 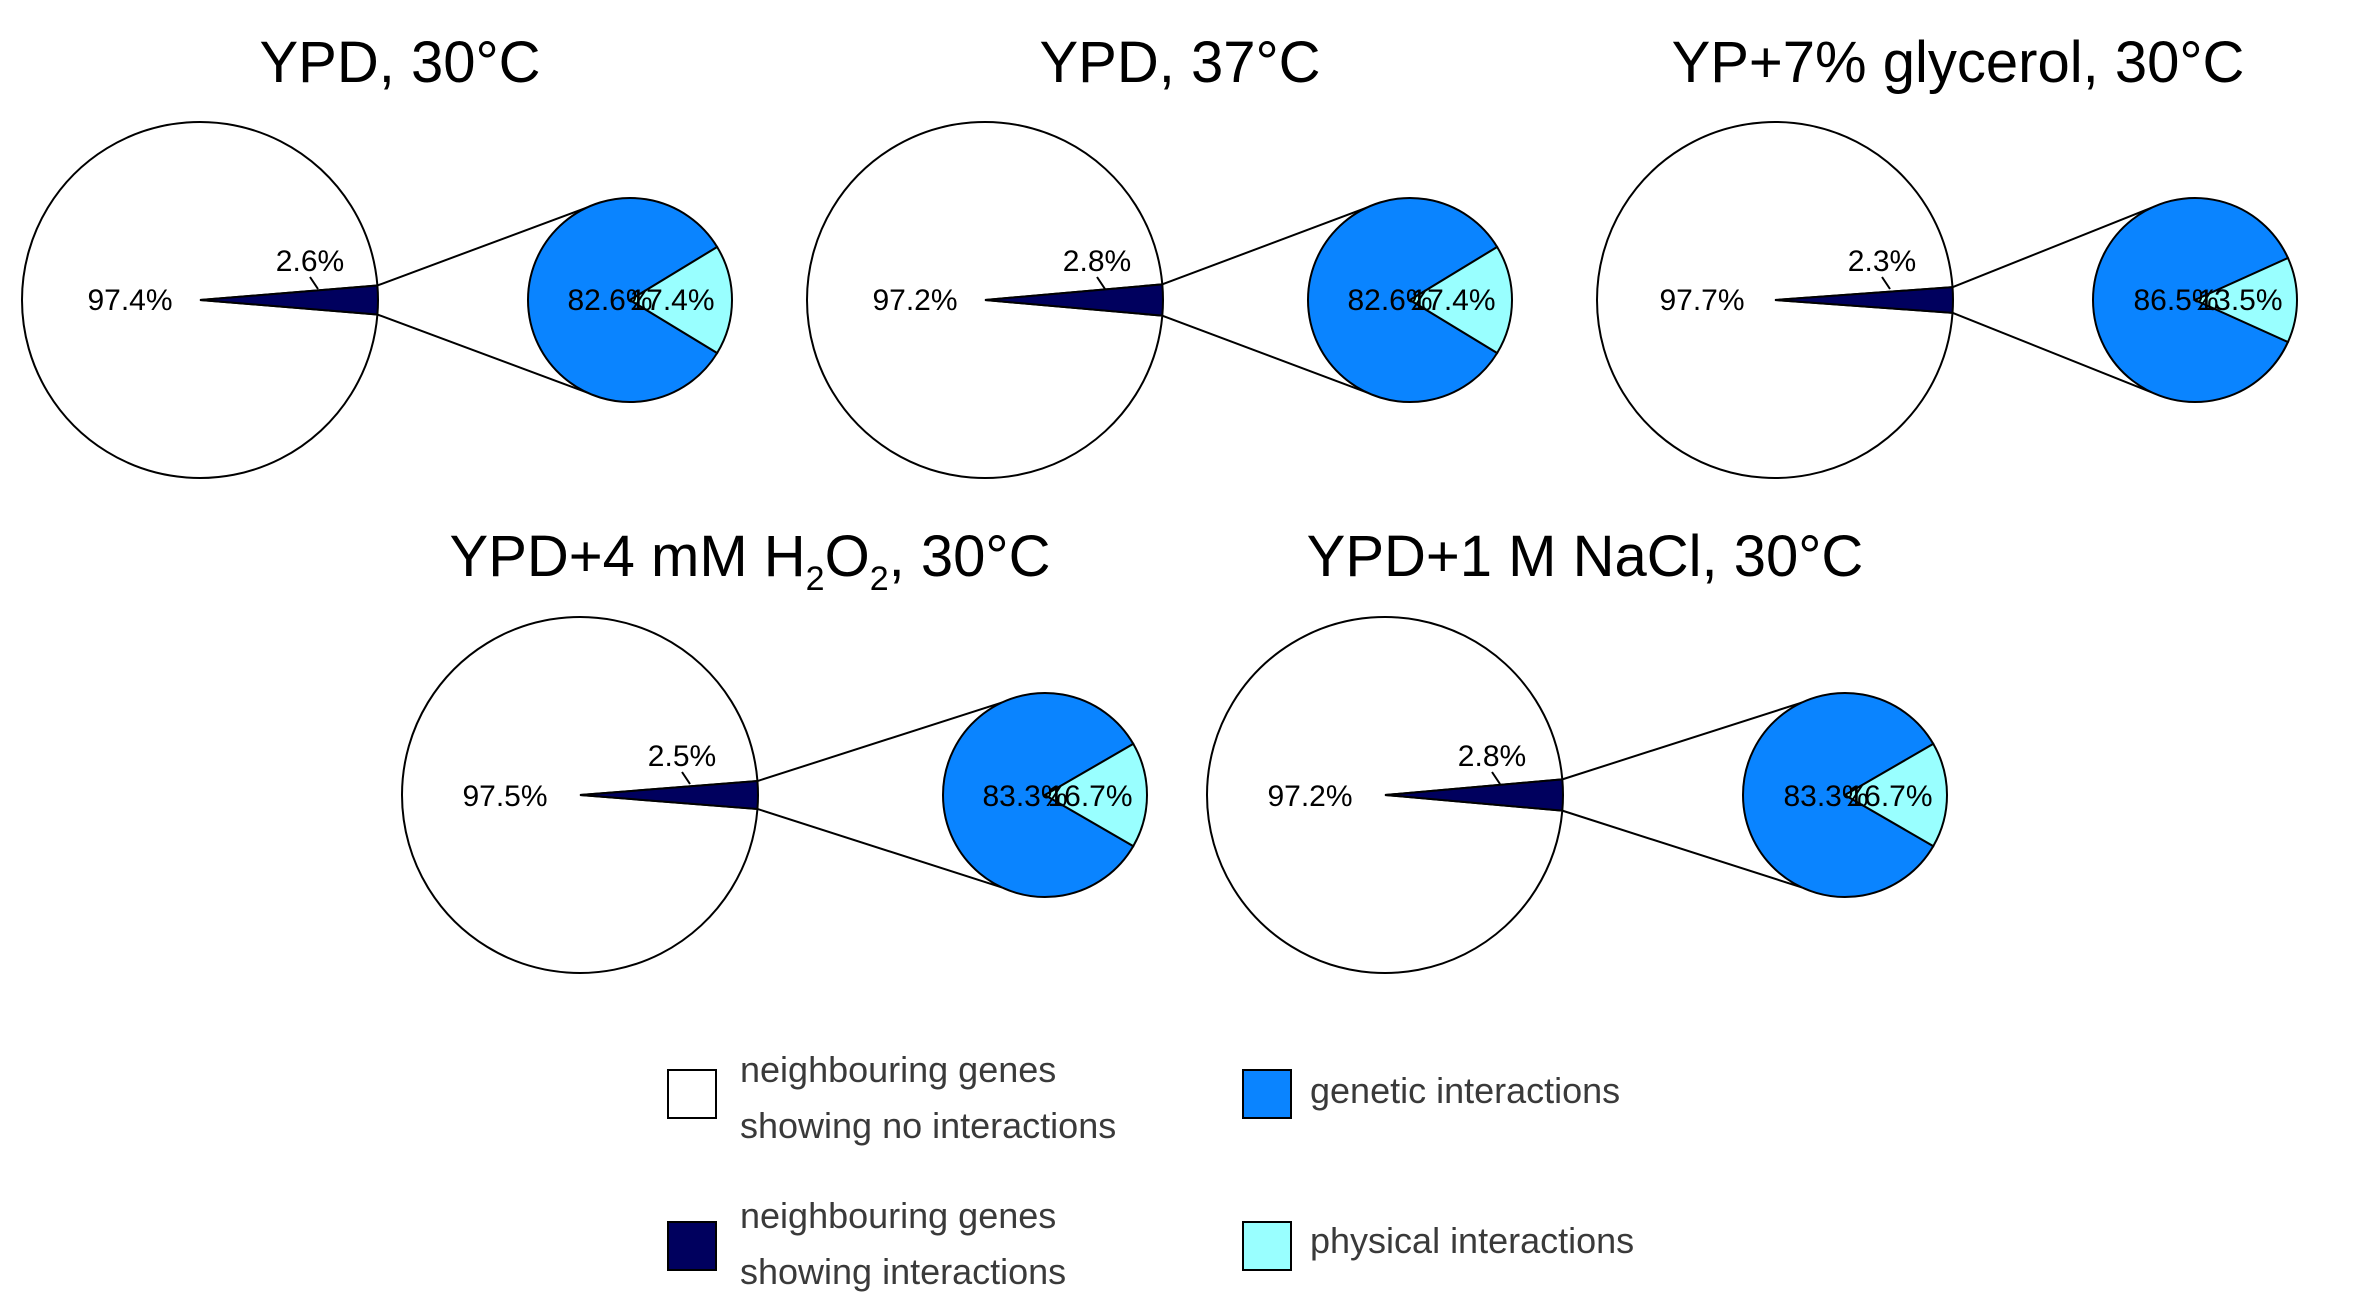 I want to click on pie-panel: YPD, 30°C 97.4% 2.6% 82.6%17.4%, so click(x=377, y=254).